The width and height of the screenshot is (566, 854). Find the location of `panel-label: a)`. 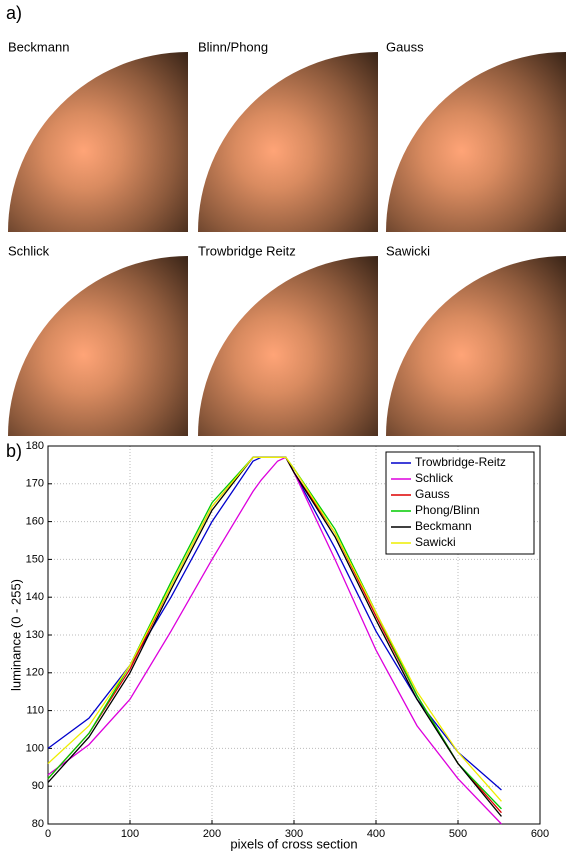

panel-label: a) is located at coordinates (14, 13).